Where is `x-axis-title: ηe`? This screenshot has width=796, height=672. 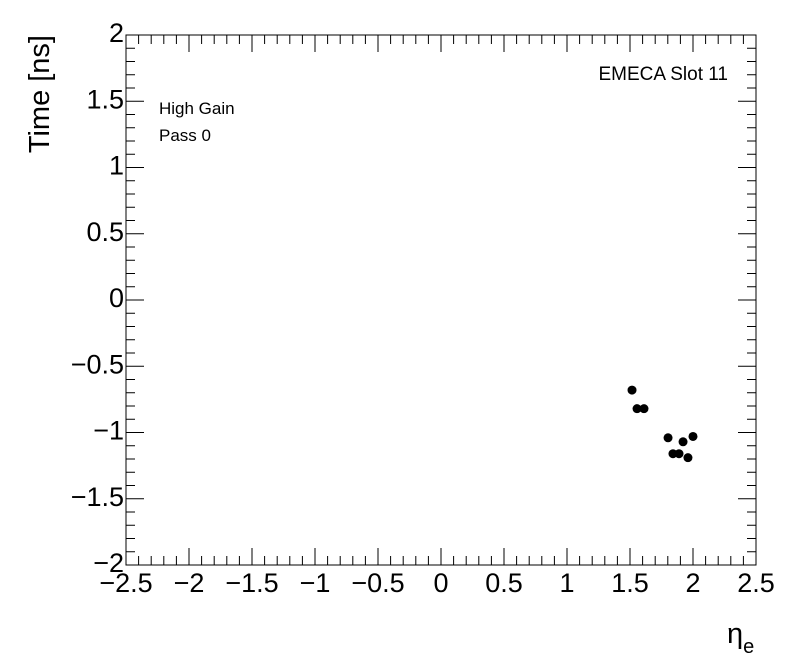
x-axis-title: ηe is located at coordinates (740, 638).